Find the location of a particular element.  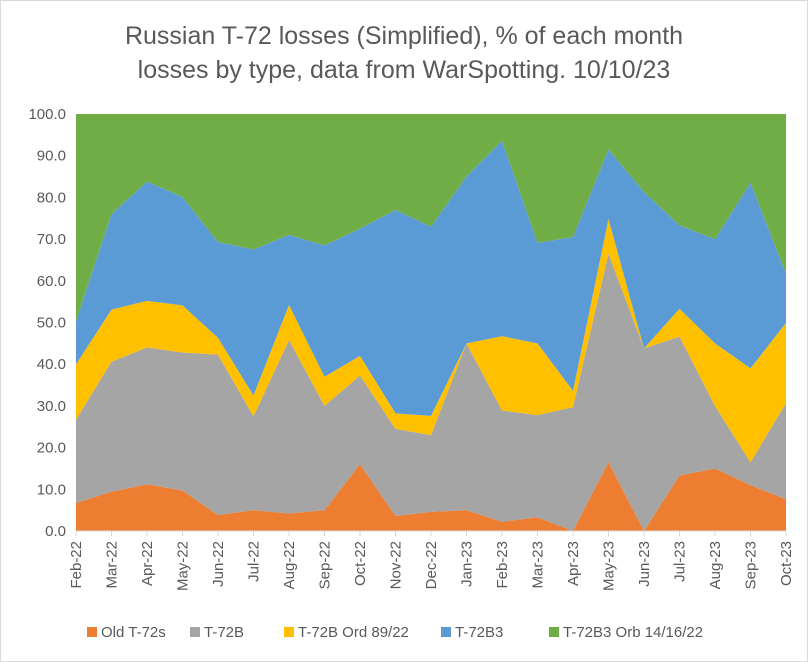

x-tick-label: Apr-23 is located at coordinates (573, 563).